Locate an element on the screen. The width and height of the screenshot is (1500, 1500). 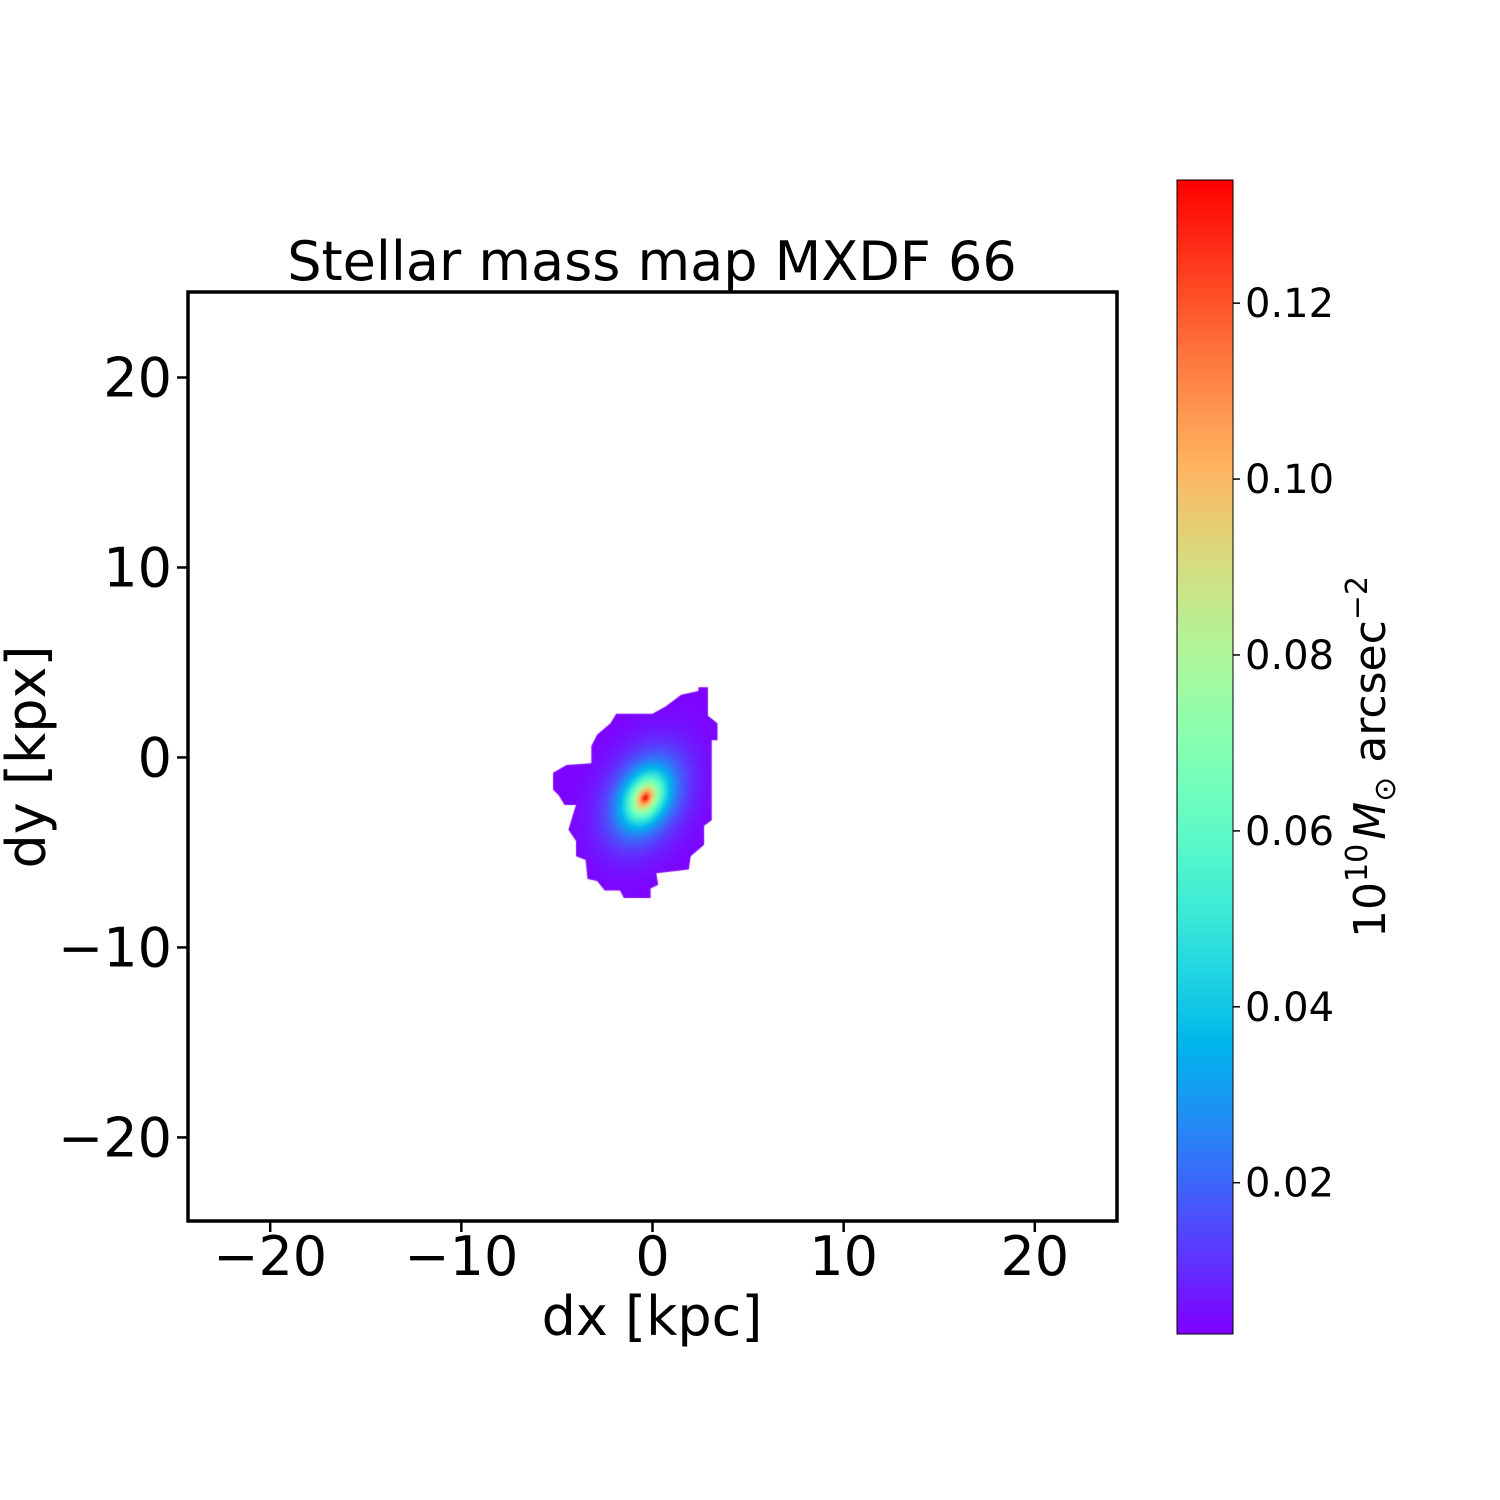
colorbar-tick-label: 0.10 is located at coordinates (1289, 480).